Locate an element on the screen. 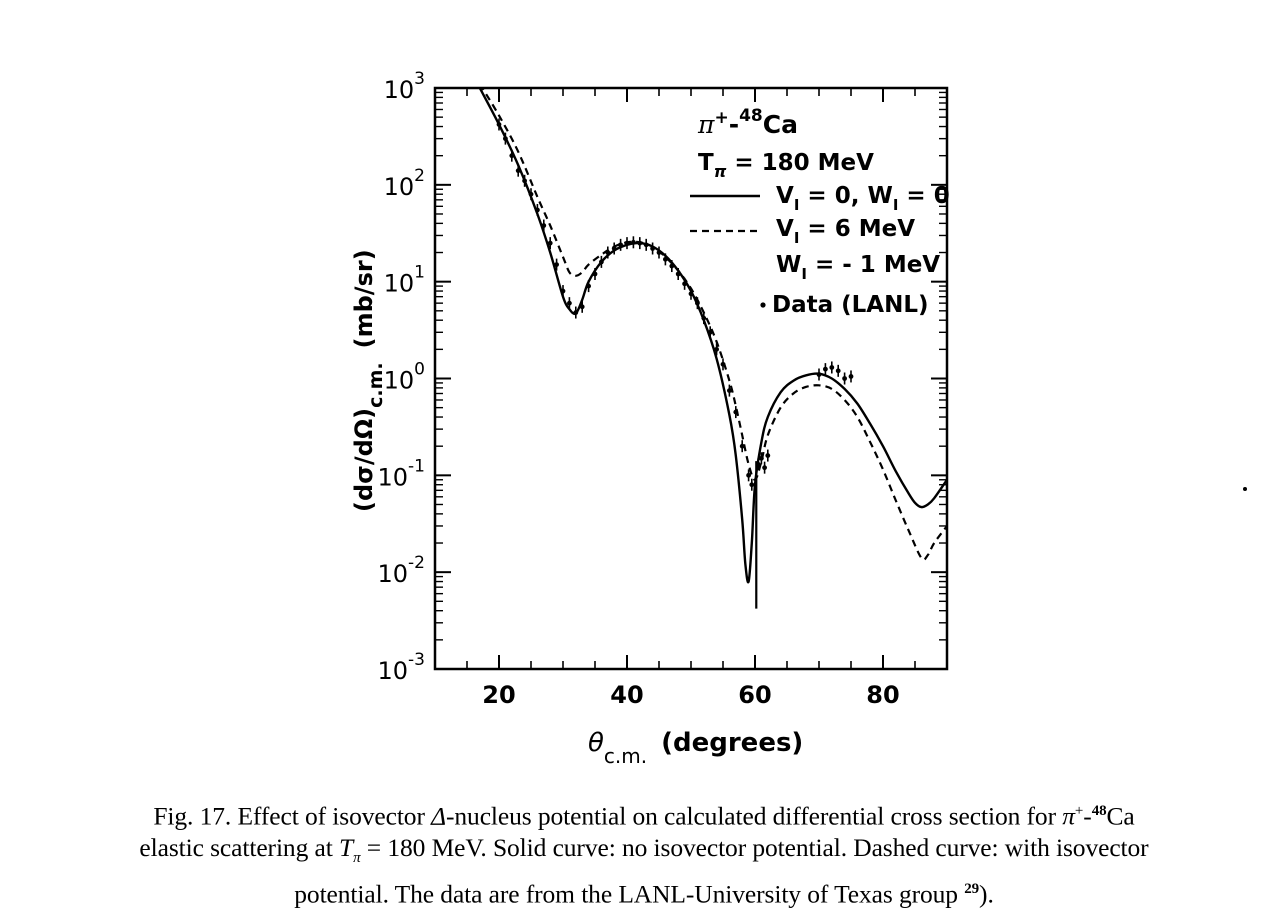  y-tick-label: 10² is located at coordinates (404, 183).